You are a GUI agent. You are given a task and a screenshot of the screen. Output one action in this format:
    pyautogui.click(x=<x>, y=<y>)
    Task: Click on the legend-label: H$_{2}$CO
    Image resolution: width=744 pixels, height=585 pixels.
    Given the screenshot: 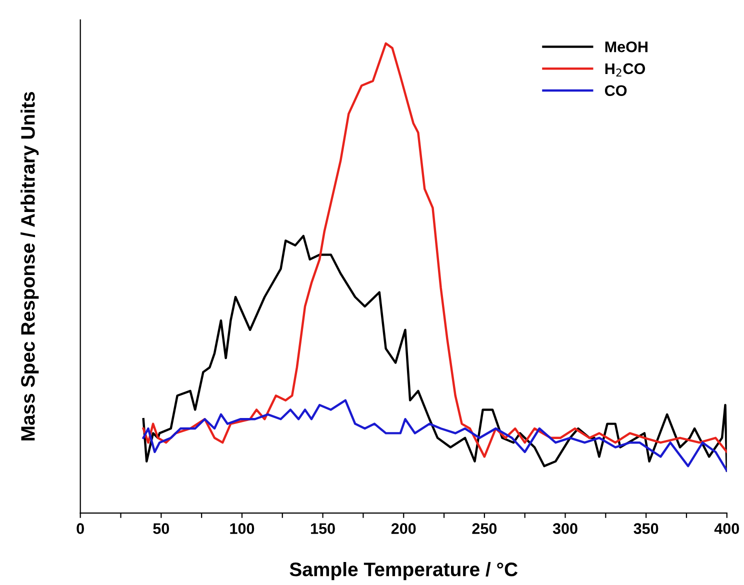 What is the action you would take?
    pyautogui.click(x=625, y=69)
    